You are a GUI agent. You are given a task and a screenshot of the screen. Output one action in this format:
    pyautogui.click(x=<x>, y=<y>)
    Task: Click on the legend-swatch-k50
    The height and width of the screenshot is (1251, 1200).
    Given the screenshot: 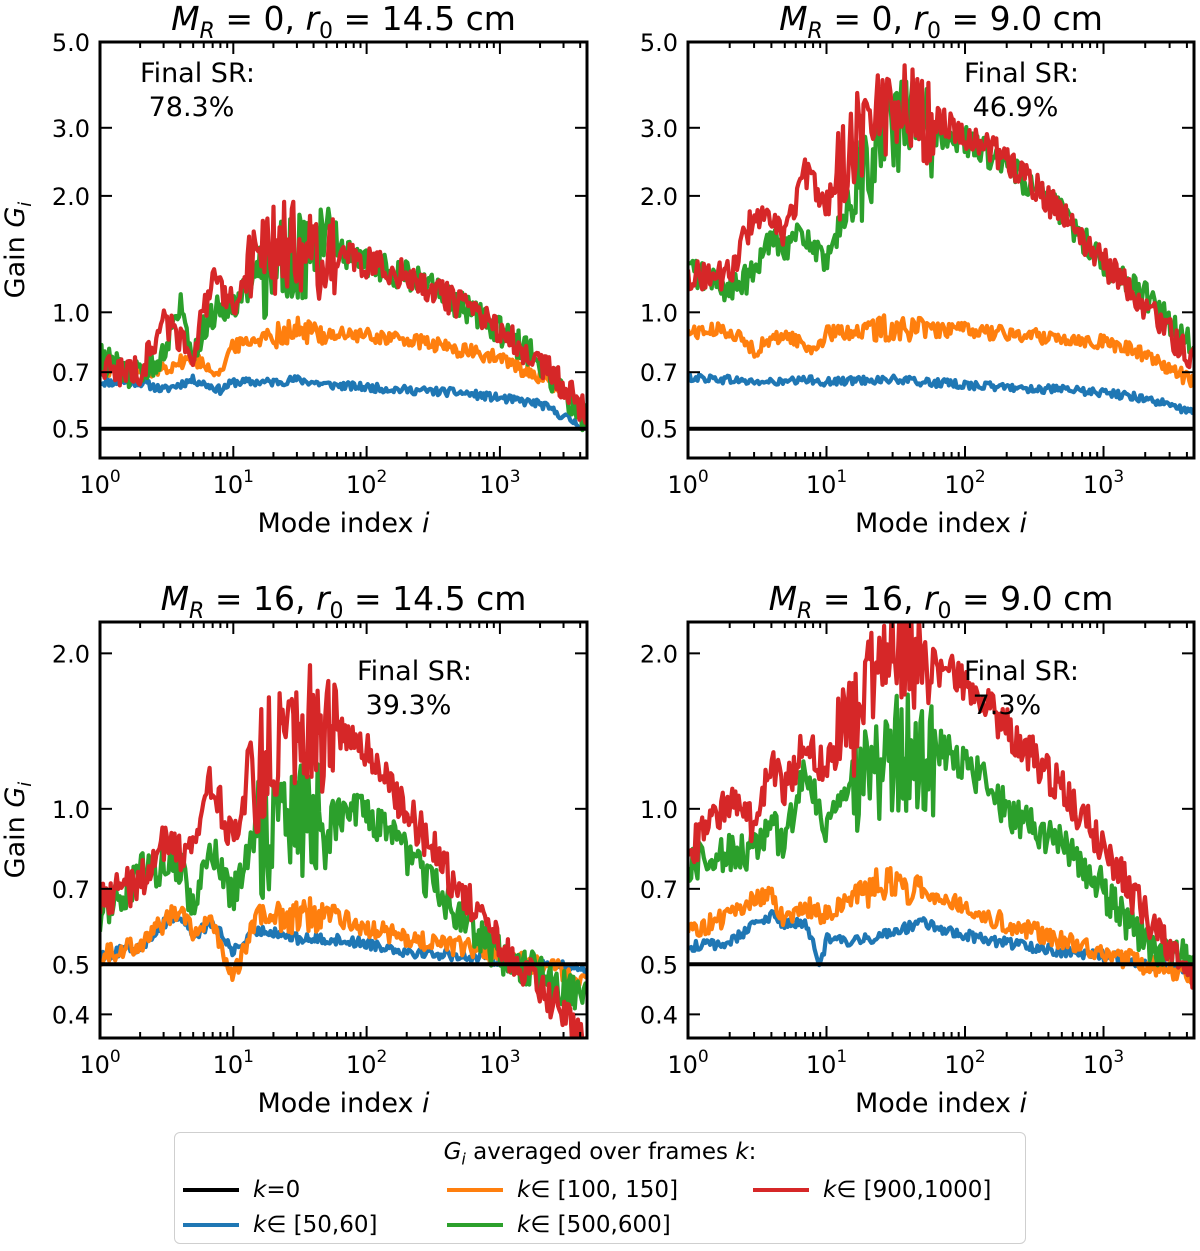 What is the action you would take?
    pyautogui.click(x=211, y=1225)
    